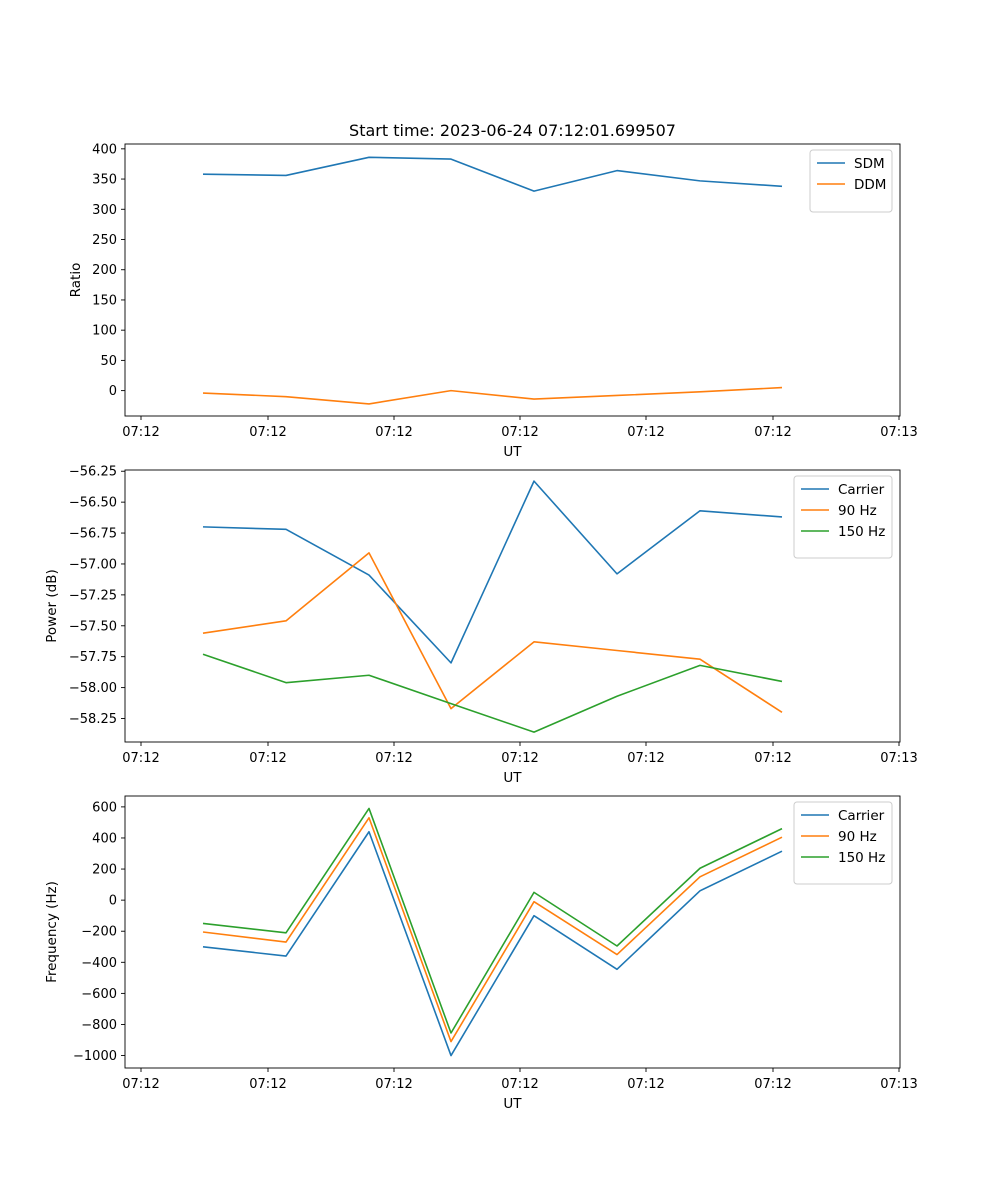 The width and height of the screenshot is (1000, 1200). Describe the element at coordinates (52, 605) in the screenshot. I see `y-axis-label: Power (dB)` at that location.